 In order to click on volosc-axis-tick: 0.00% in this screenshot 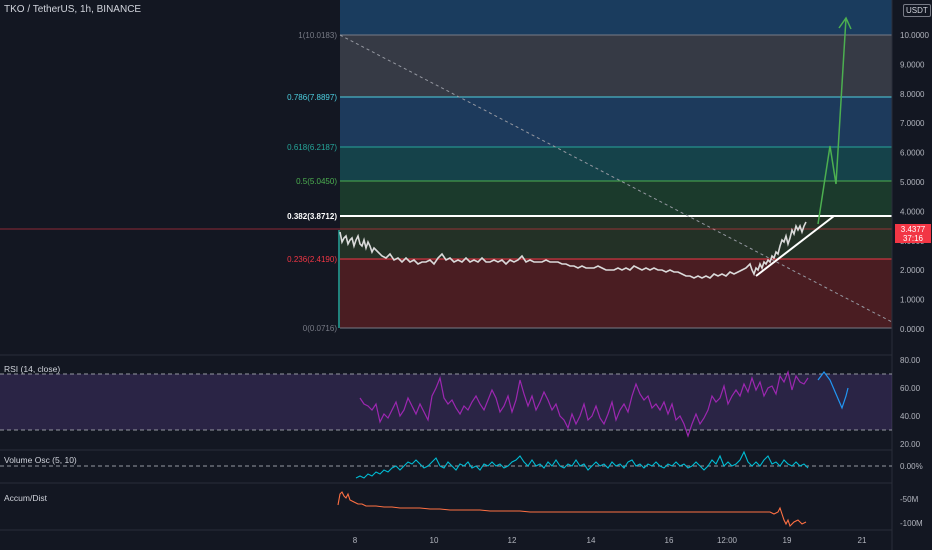, I will do `click(911, 466)`.